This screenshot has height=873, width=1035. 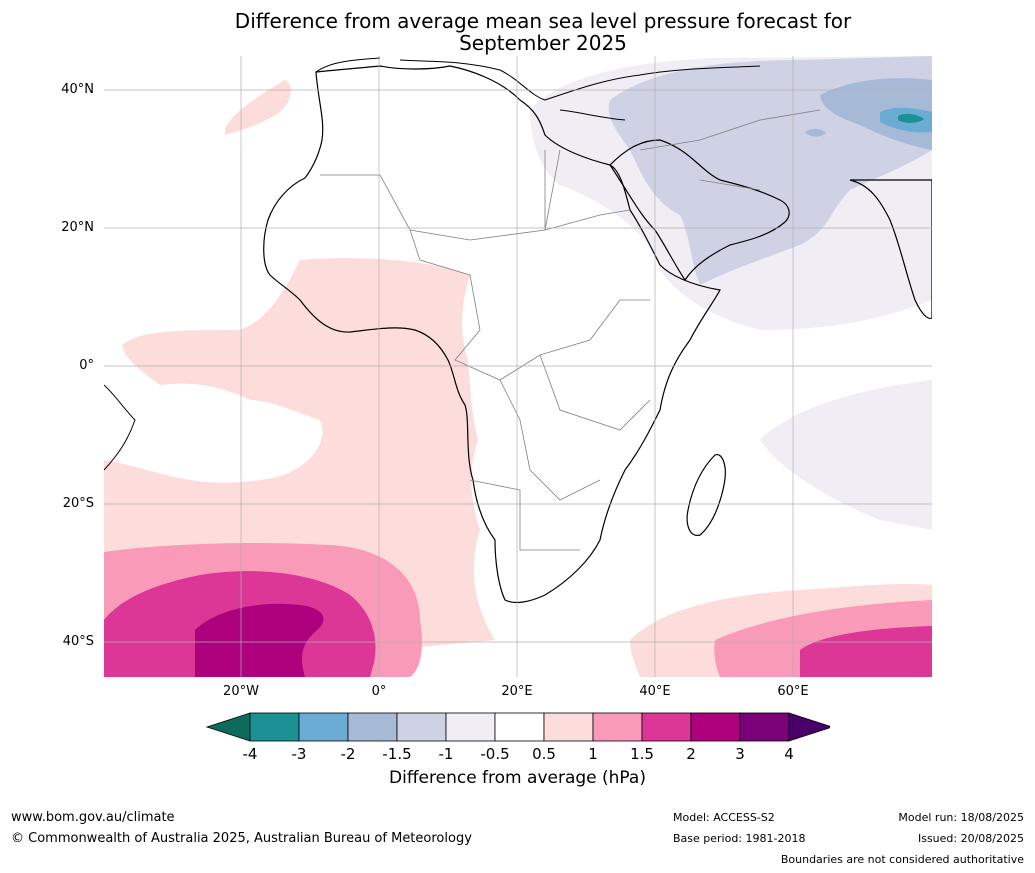 I want to click on anomaly-region-minus-1.5, so click(x=876, y=114).